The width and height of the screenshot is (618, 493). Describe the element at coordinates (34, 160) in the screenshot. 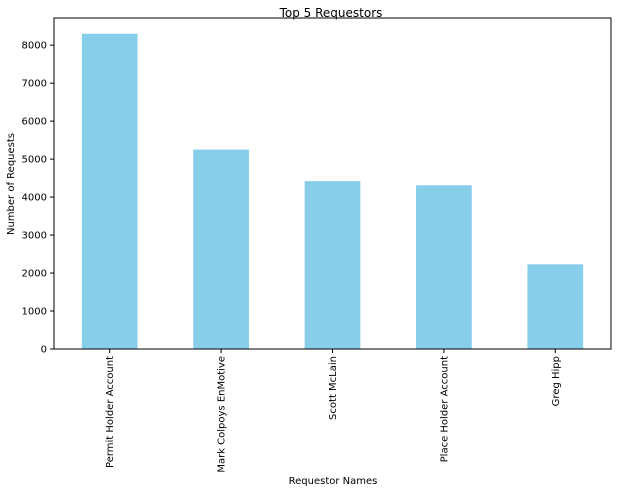

I see `y-tick-label-5: 5000` at that location.